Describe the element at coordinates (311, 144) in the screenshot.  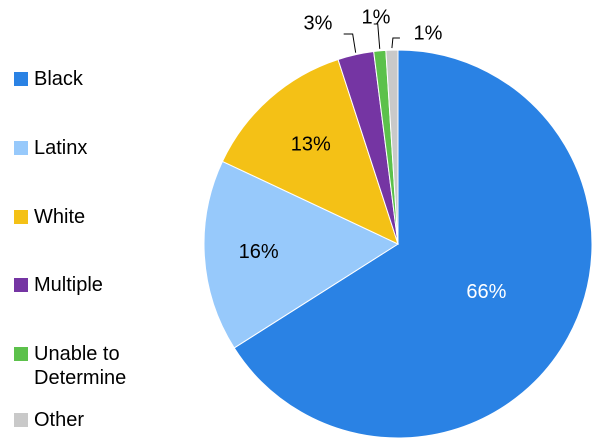
I see `data-label-white: 13%` at that location.